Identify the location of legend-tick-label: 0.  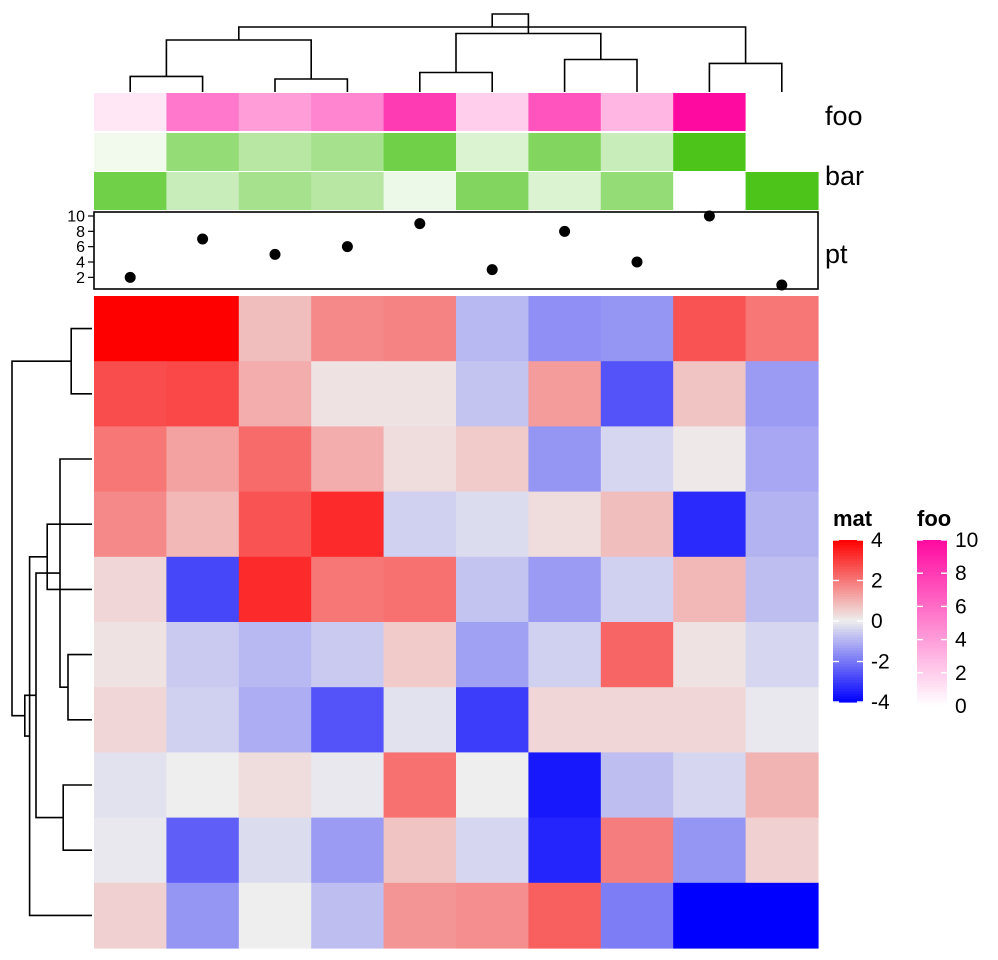
(961, 706).